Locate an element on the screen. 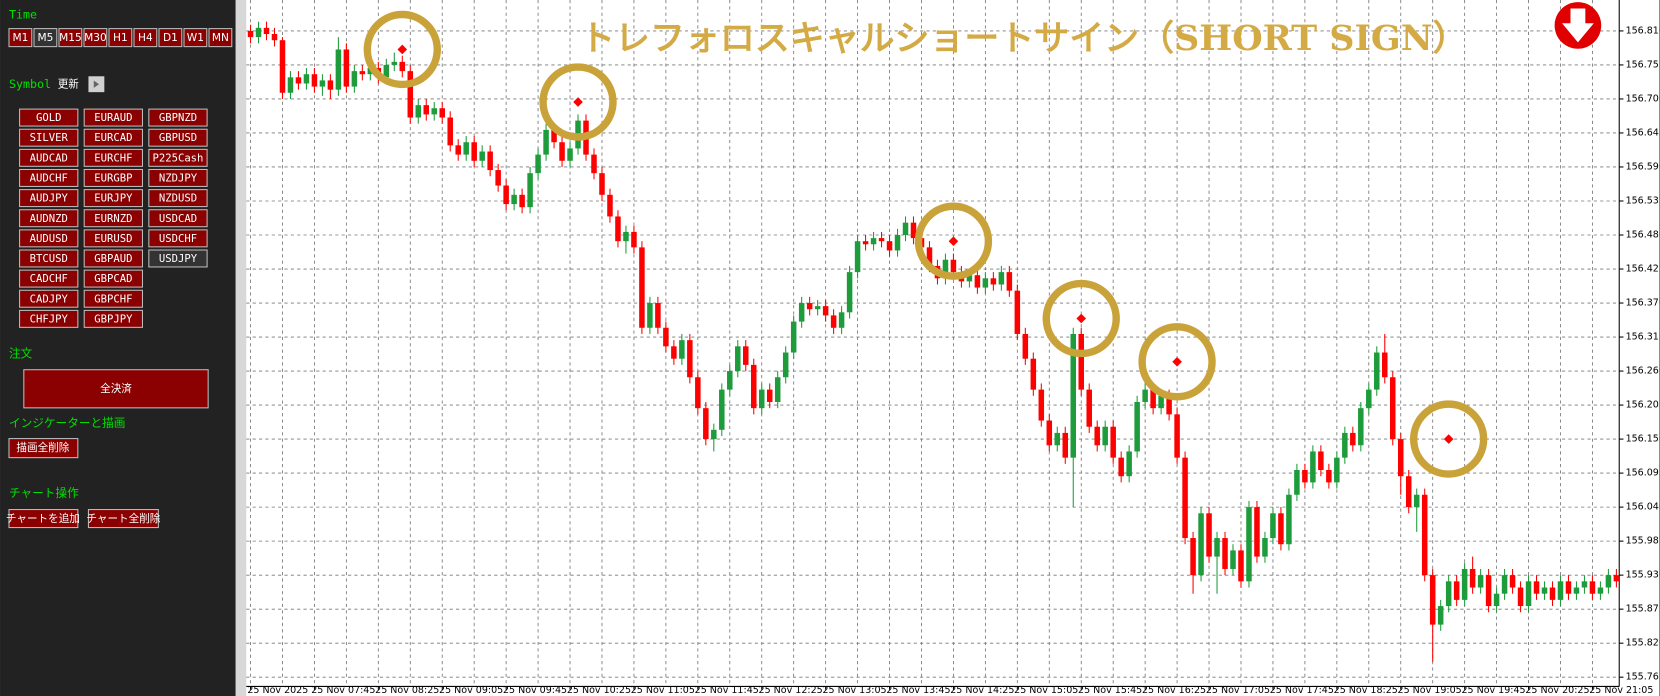 The width and height of the screenshot is (1660, 696). symbol-button: GBPJPY is located at coordinates (113, 318).